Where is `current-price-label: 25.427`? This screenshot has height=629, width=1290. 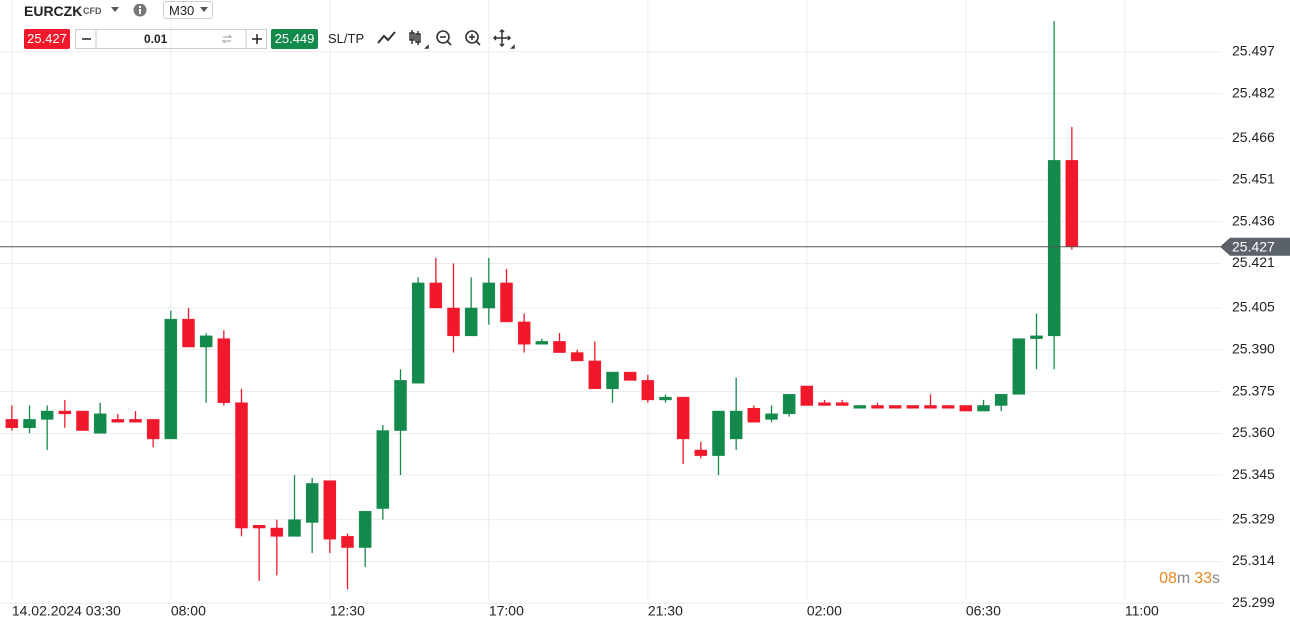 current-price-label: 25.427 is located at coordinates (1253, 246).